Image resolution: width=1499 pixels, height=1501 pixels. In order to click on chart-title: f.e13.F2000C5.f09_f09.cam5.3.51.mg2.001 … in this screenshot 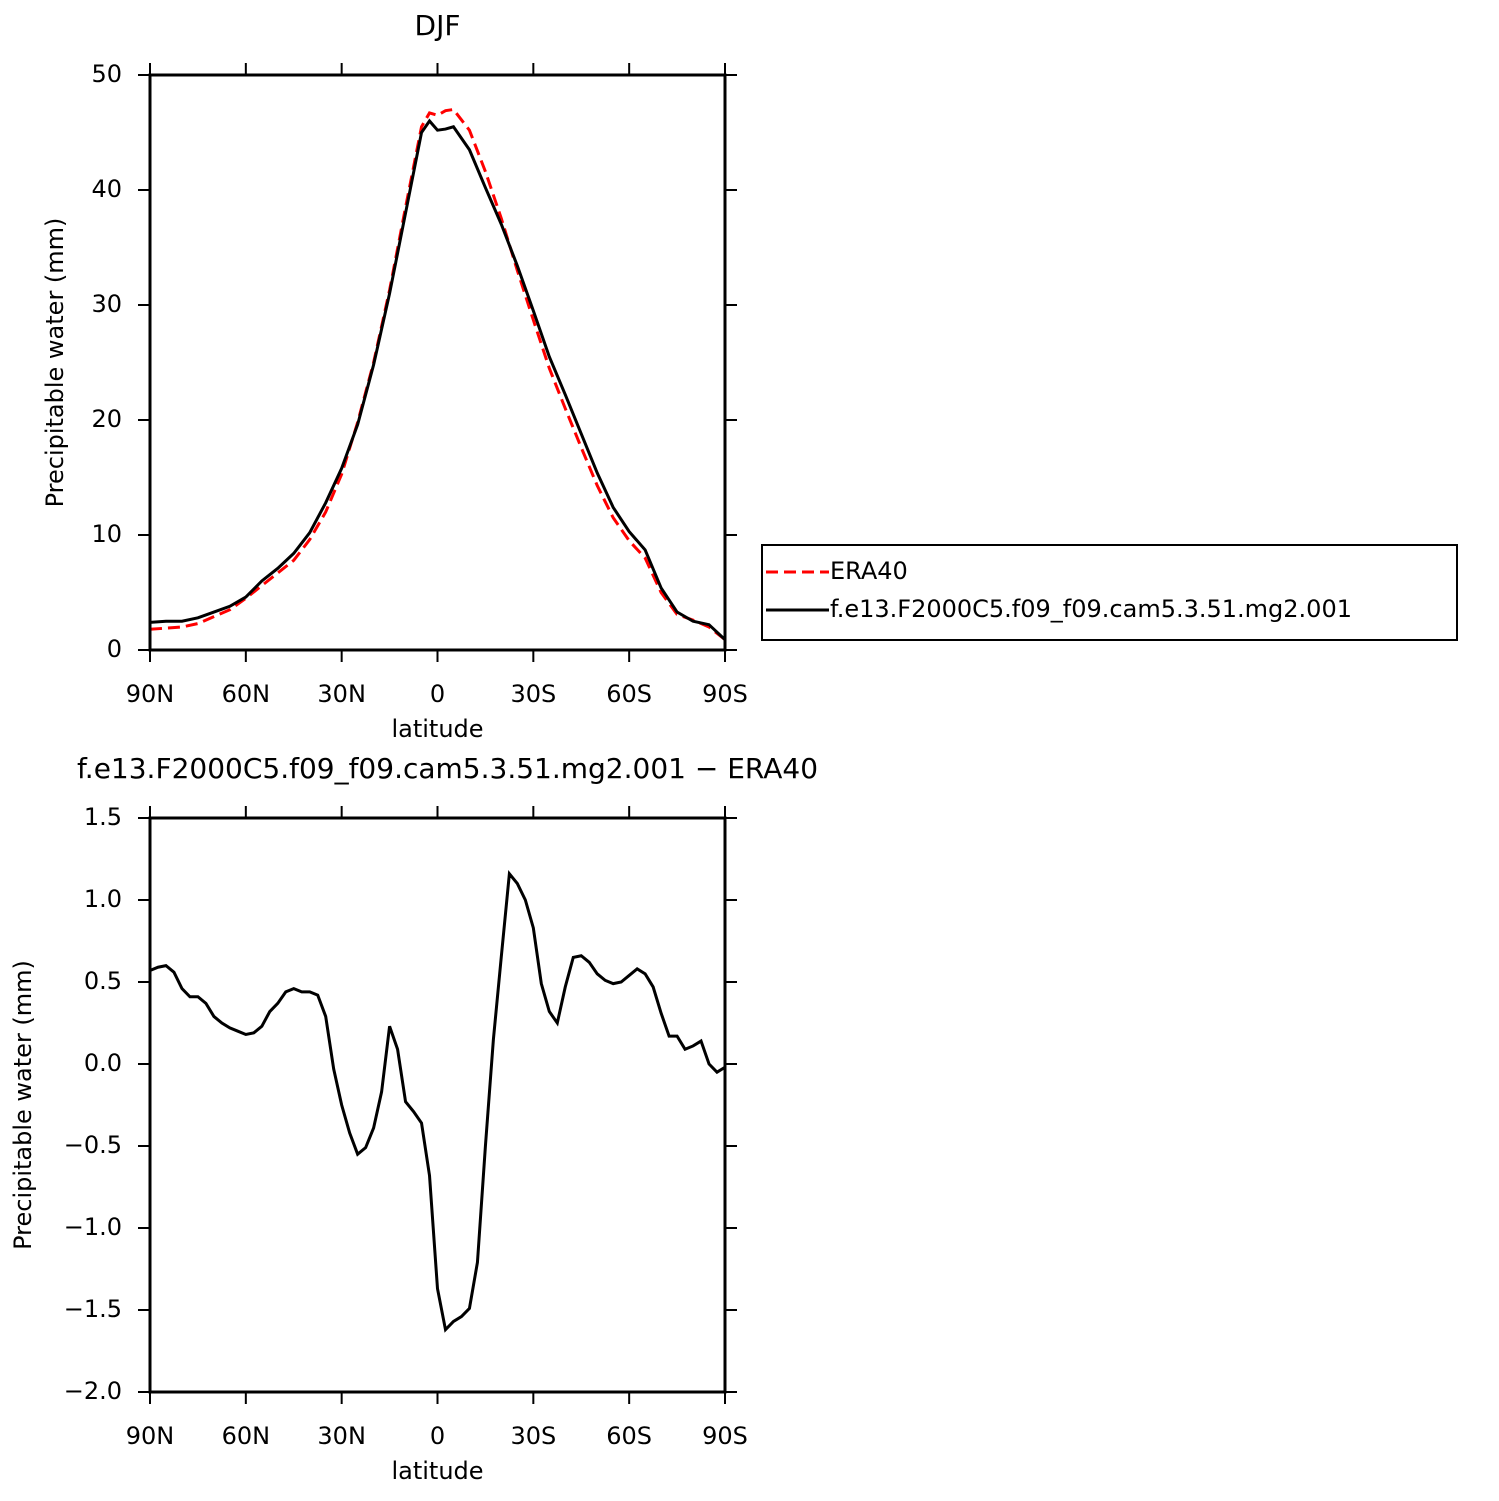, I will do `click(447, 768)`.